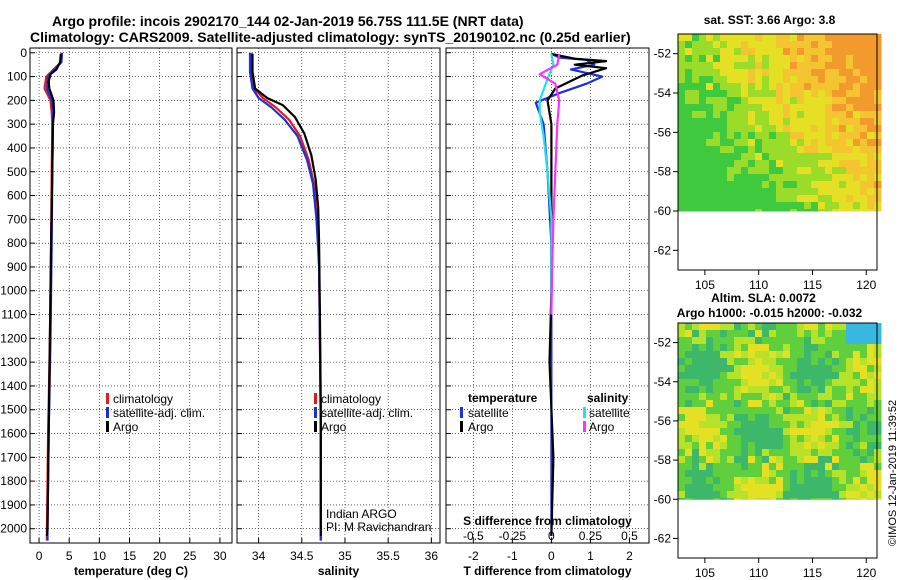  Describe the element at coordinates (13, 529) in the screenshot. I see `depth-tick-label: 2000` at that location.